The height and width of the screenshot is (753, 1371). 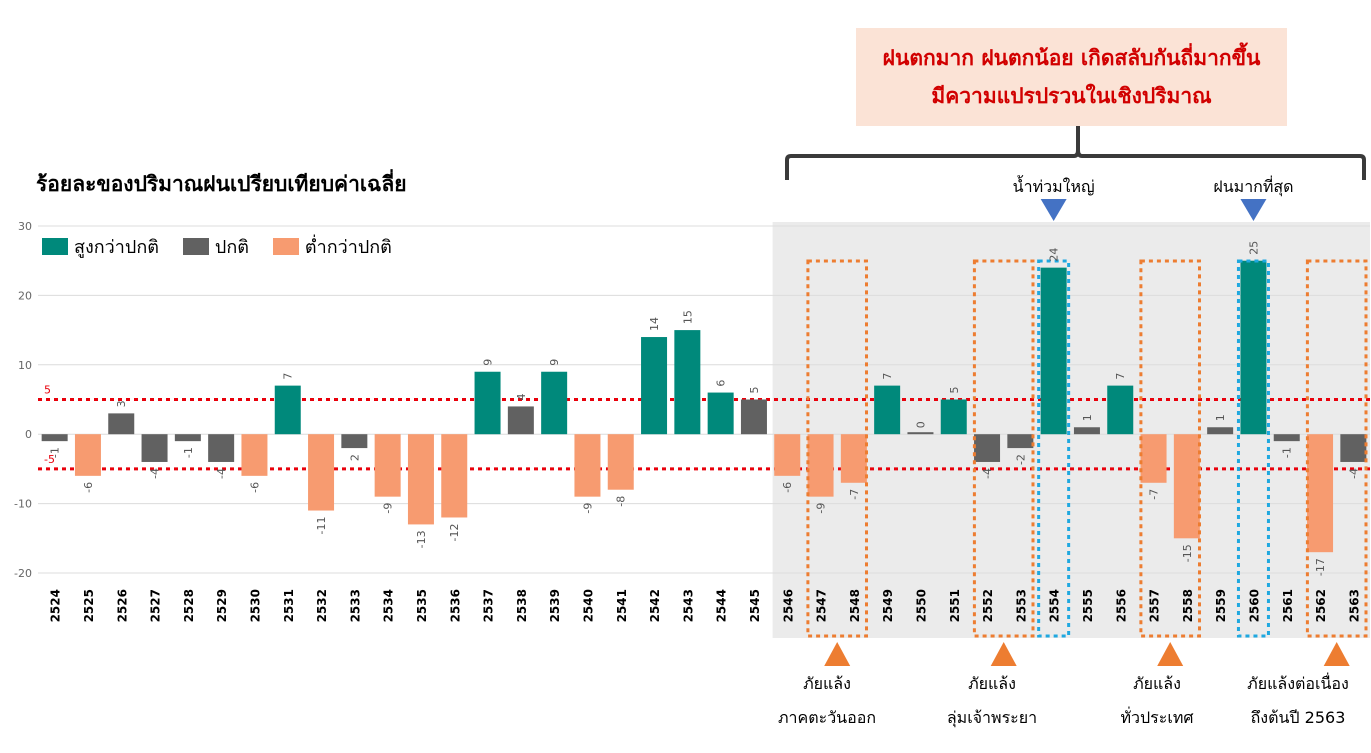 I want to click on legend-label-below: ต่ำกว่าปกติ, so click(x=348, y=247).